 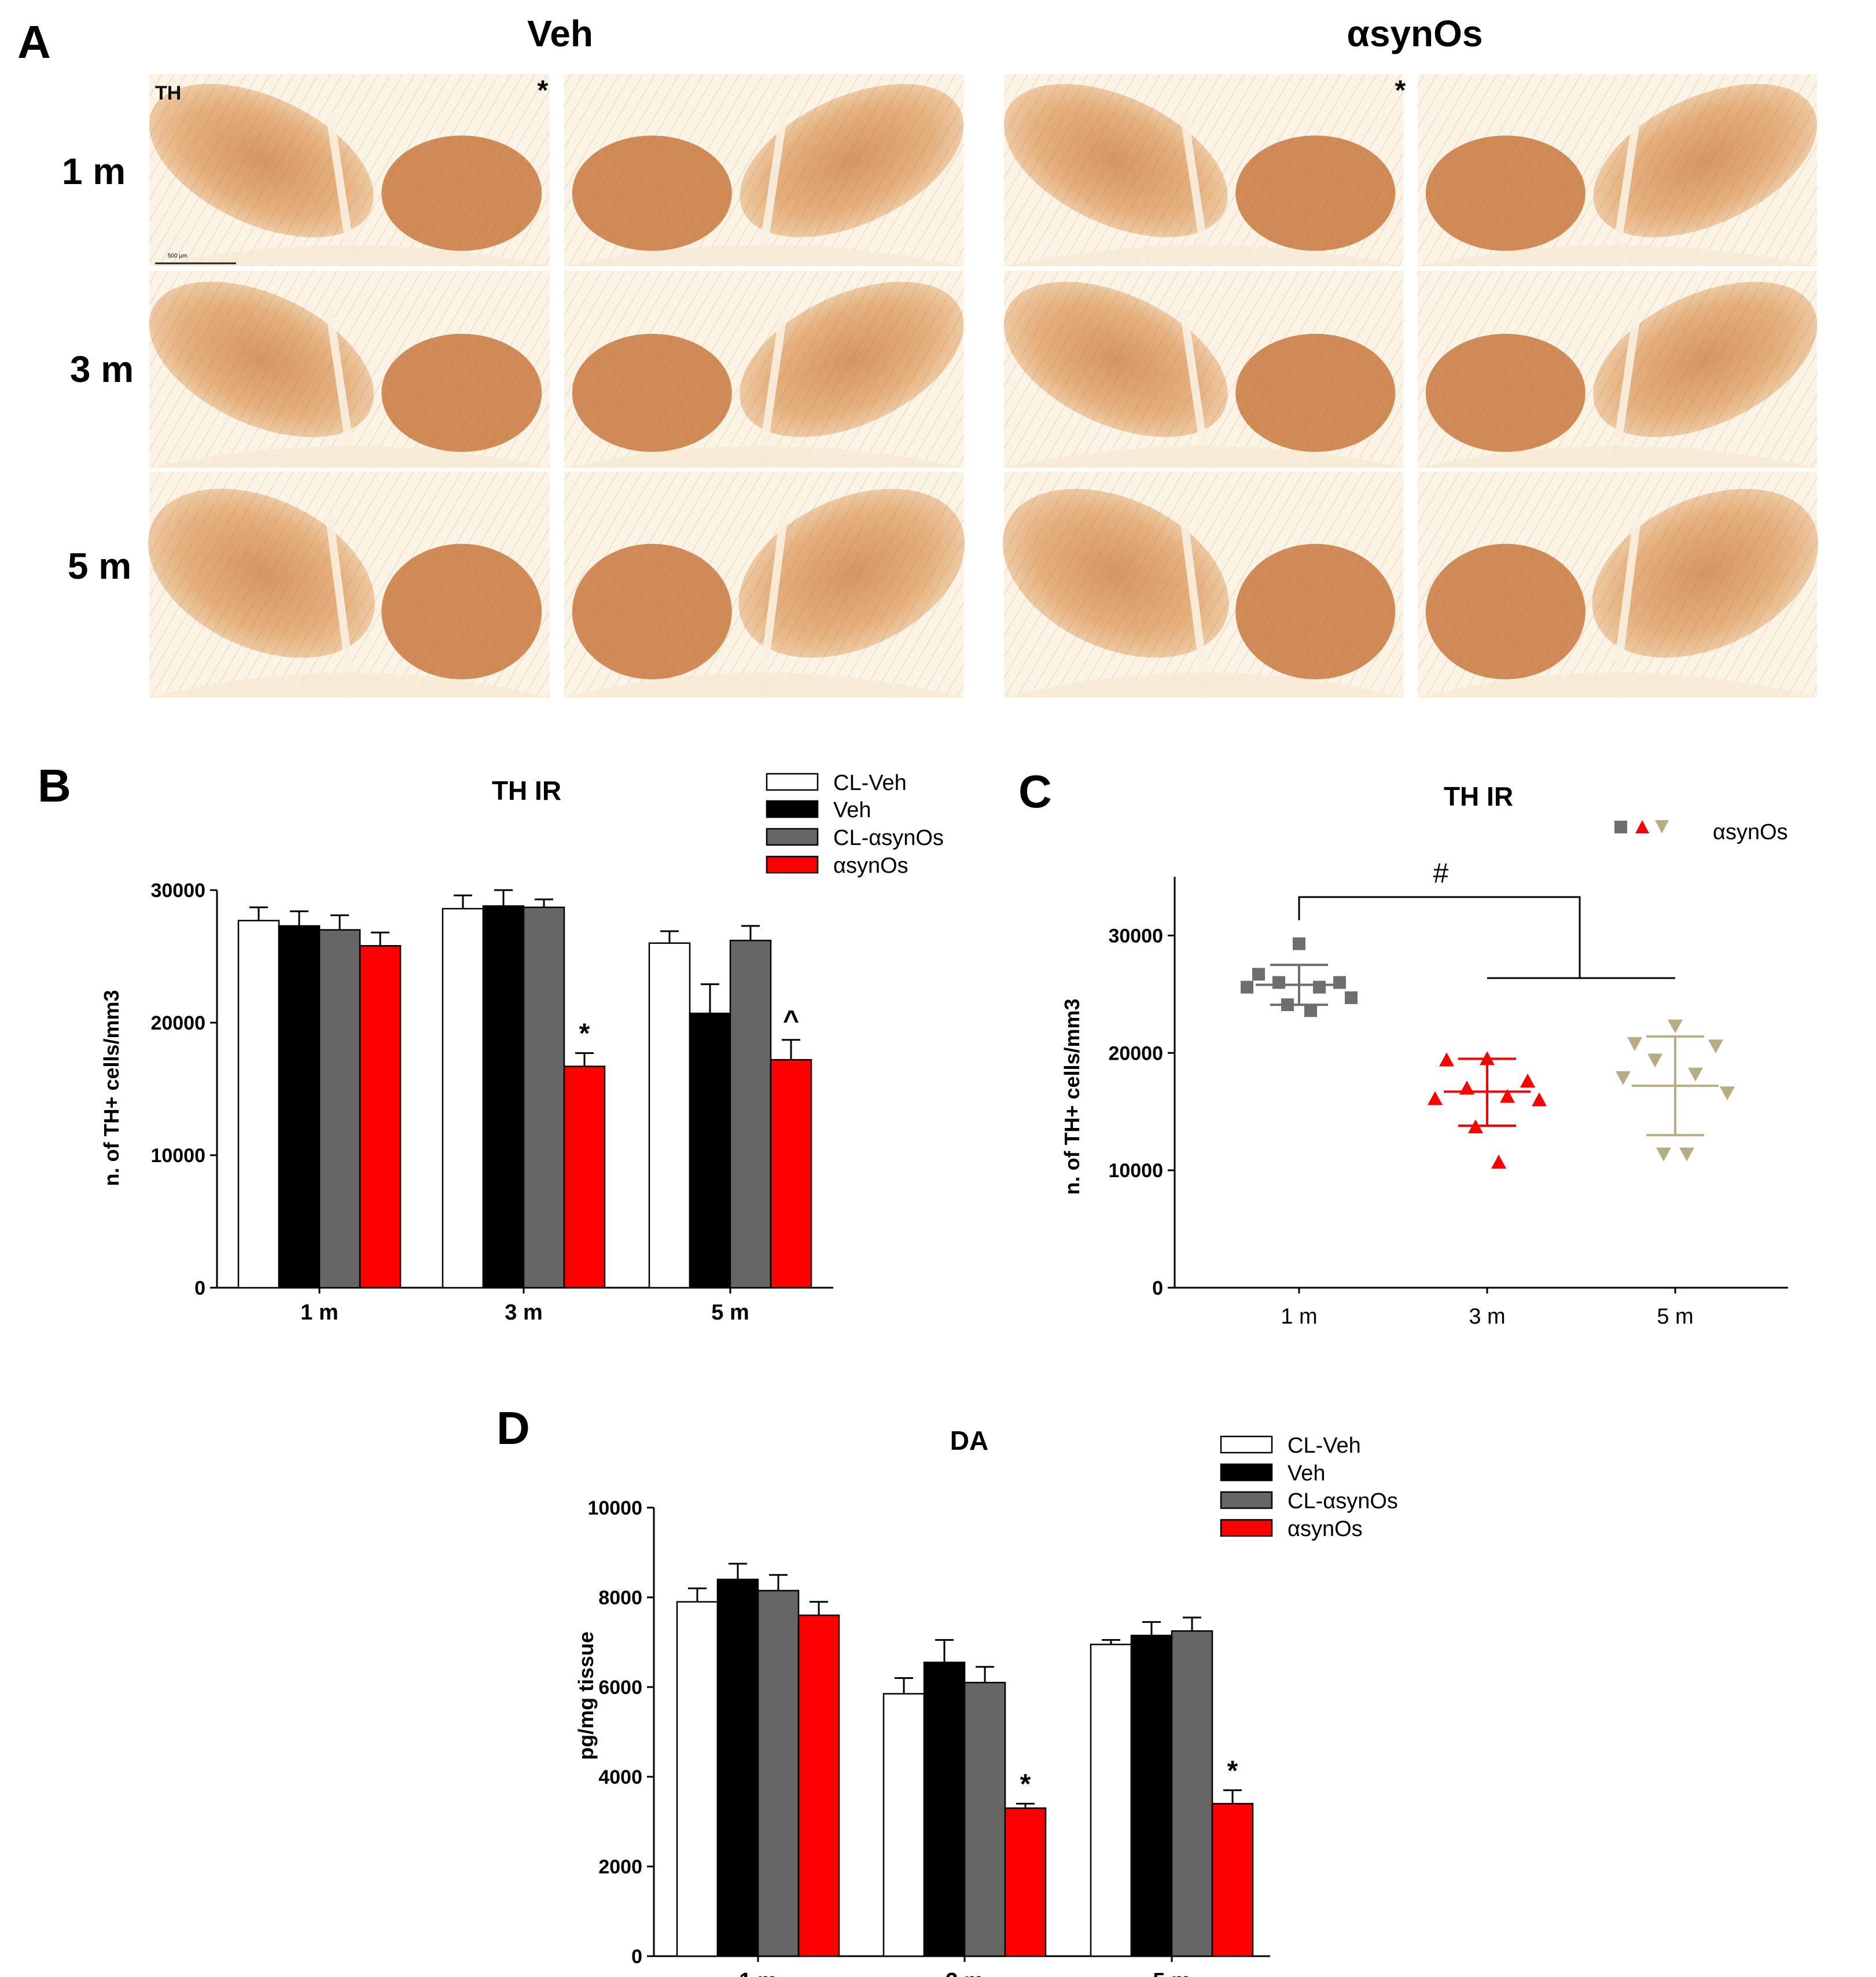 I want to click on lesion-mark-veh: *, so click(x=544, y=90).